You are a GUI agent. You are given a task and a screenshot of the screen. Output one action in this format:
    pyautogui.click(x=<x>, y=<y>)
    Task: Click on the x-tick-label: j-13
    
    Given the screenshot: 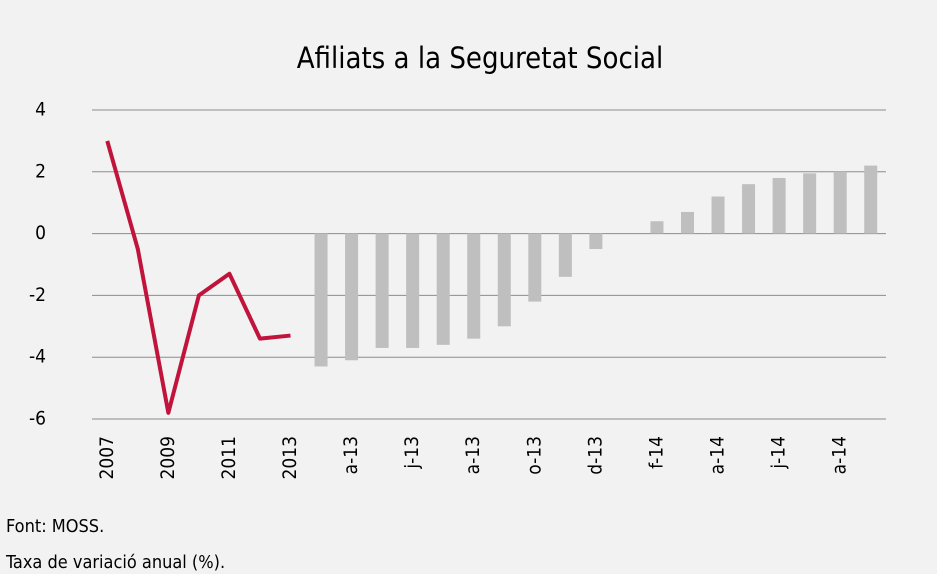 What is the action you would take?
    pyautogui.click(x=412, y=453)
    